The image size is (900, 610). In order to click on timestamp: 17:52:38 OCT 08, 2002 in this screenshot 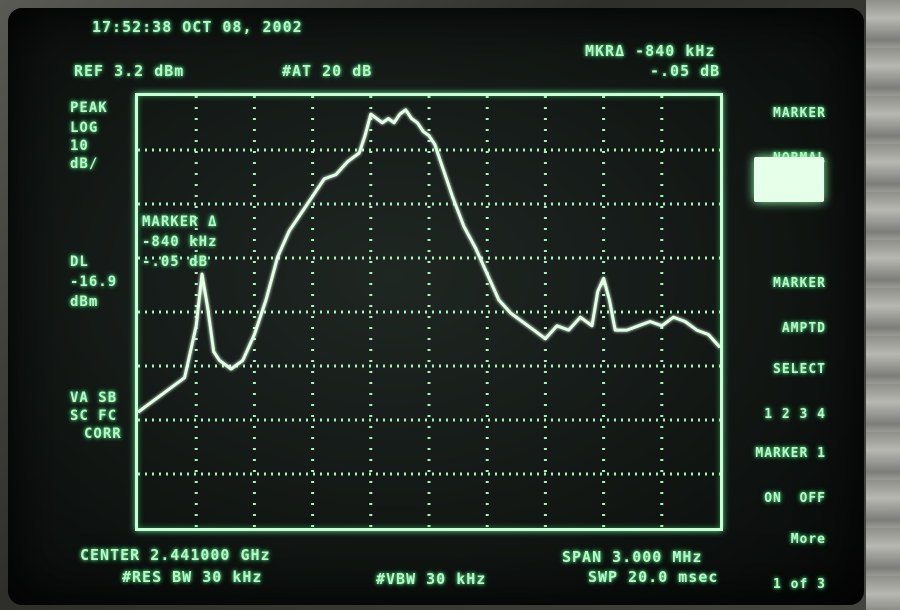, I will do `click(197, 27)`.